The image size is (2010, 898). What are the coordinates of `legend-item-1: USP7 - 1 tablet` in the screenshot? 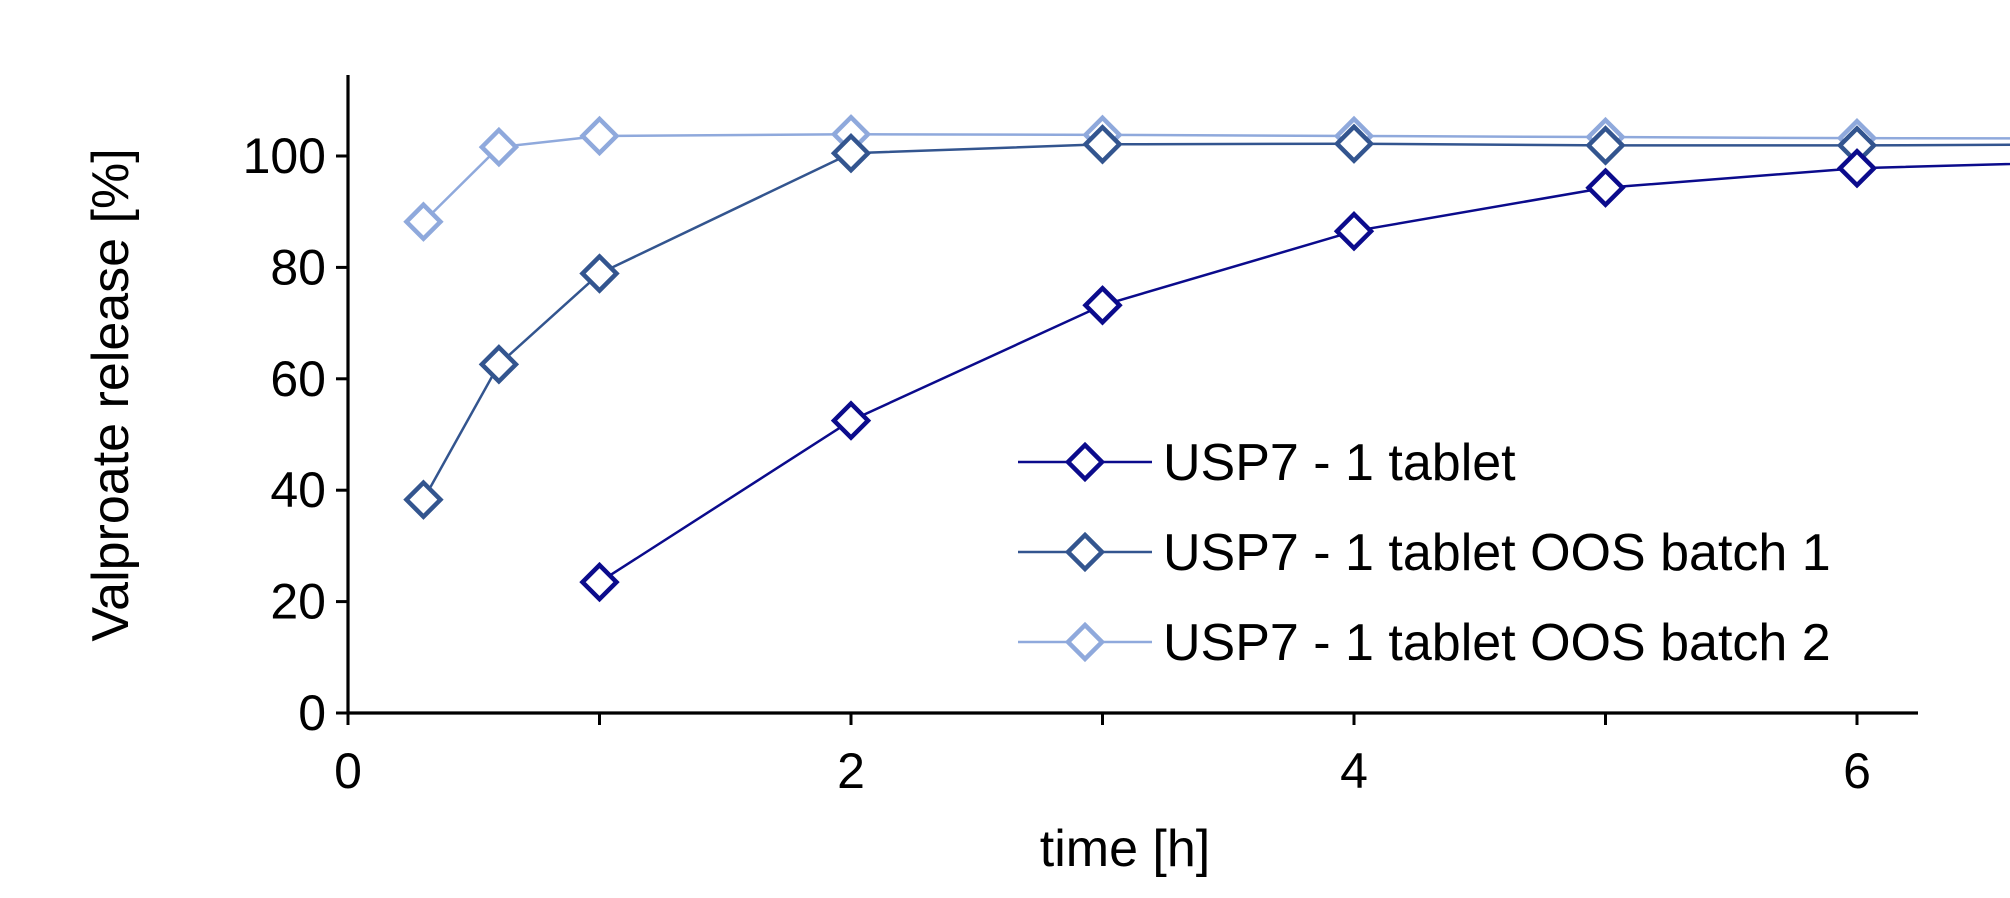 It's located at (1267, 463).